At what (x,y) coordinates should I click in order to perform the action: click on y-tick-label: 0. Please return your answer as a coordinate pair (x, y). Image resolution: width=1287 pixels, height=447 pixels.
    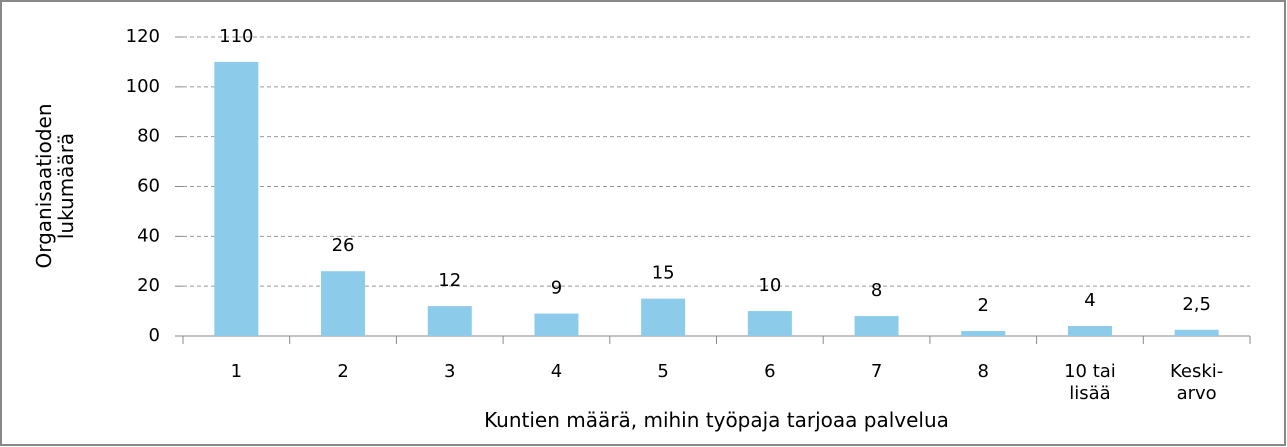
    Looking at the image, I should click on (154, 335).